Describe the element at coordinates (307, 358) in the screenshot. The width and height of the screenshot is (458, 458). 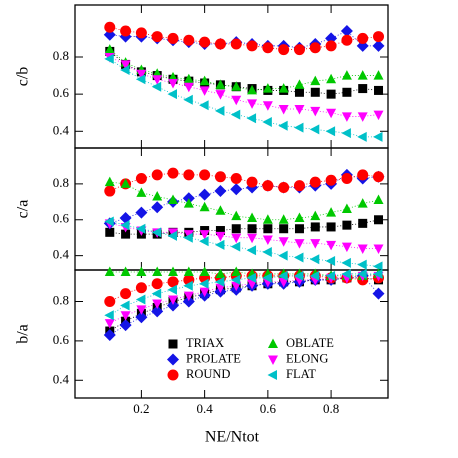
I see `legend-label: ELONG` at that location.